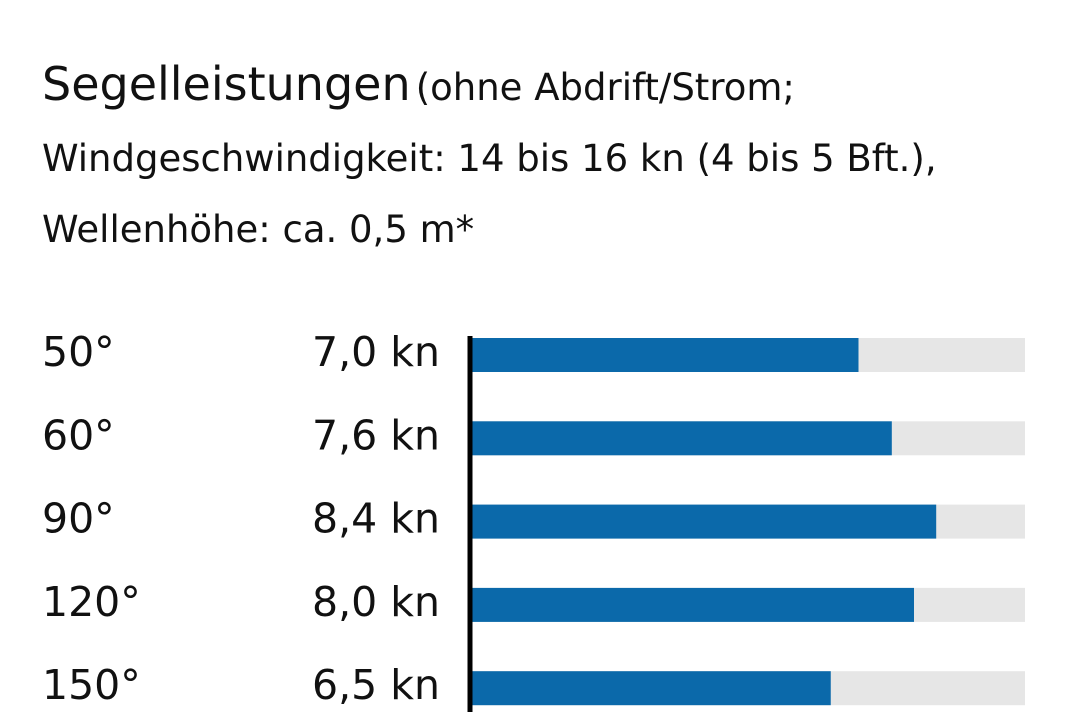 This screenshot has height=712, width=1068. I want to click on value-label: 6,5 kn, so click(376, 685).